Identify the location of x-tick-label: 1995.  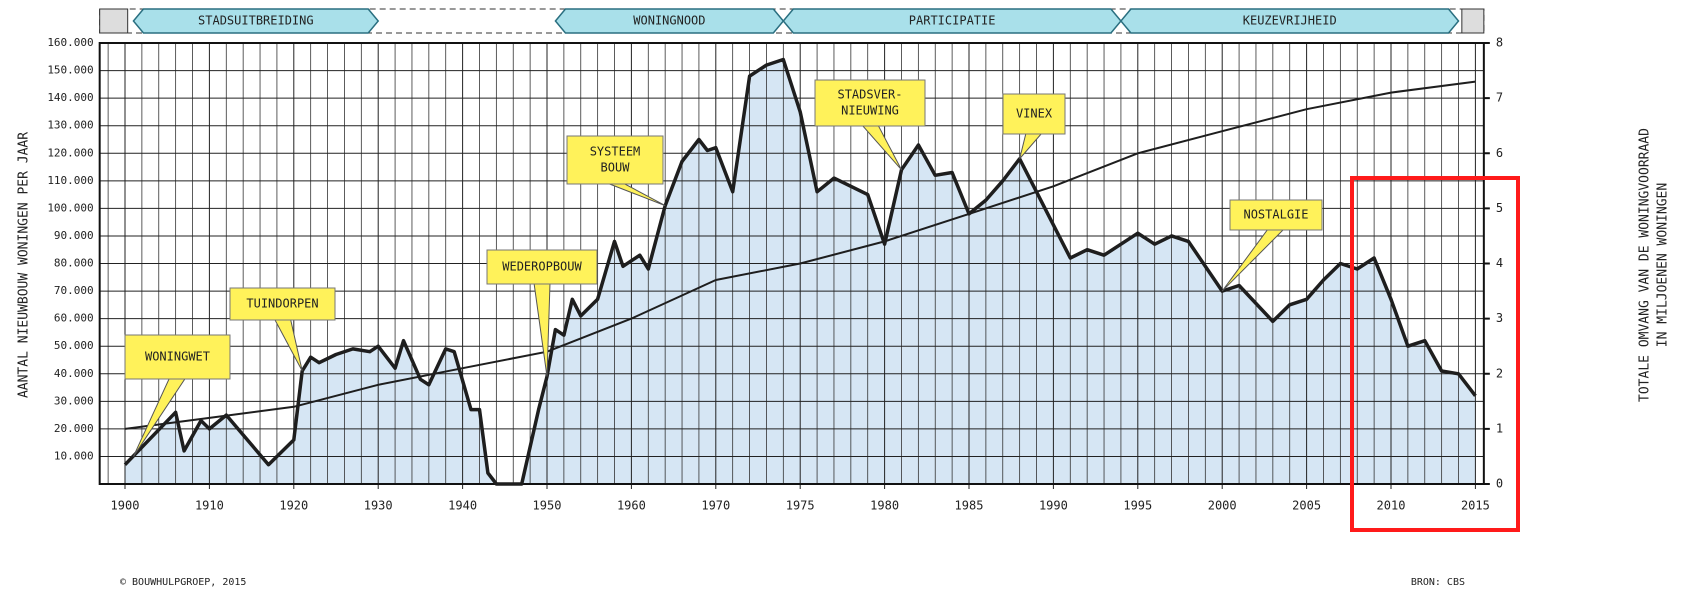
(1137, 506).